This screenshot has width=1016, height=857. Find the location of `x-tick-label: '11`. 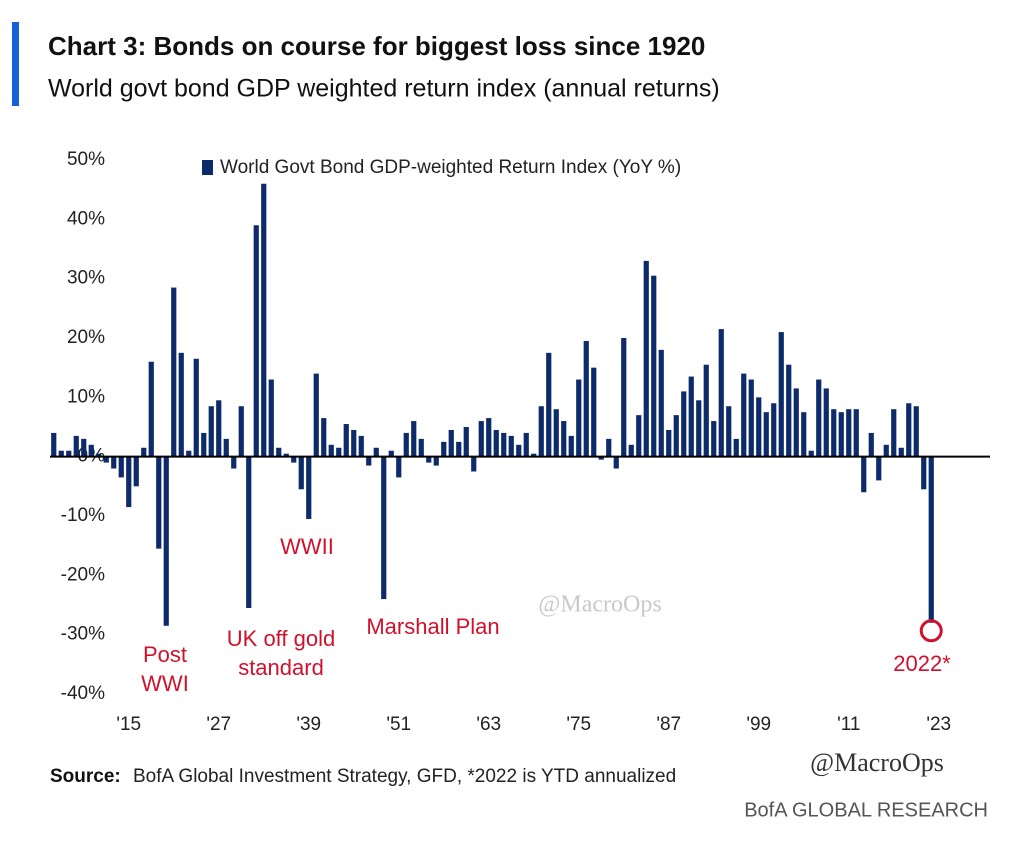

x-tick-label: '11 is located at coordinates (848, 724).